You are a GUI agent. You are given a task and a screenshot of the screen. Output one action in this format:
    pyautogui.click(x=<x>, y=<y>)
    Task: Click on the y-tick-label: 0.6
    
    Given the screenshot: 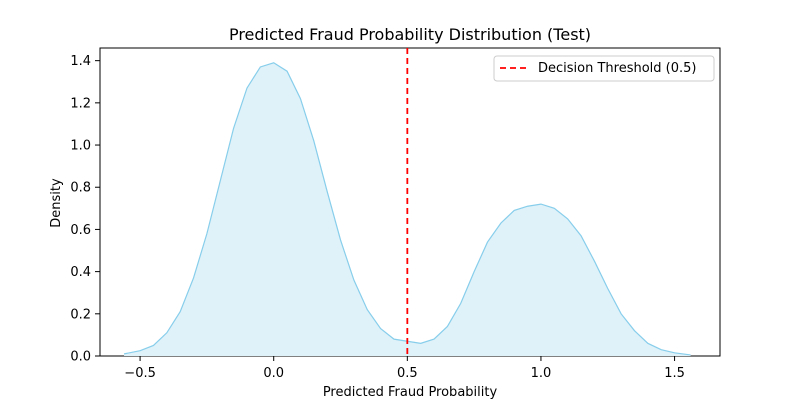 What is the action you would take?
    pyautogui.click(x=80, y=230)
    